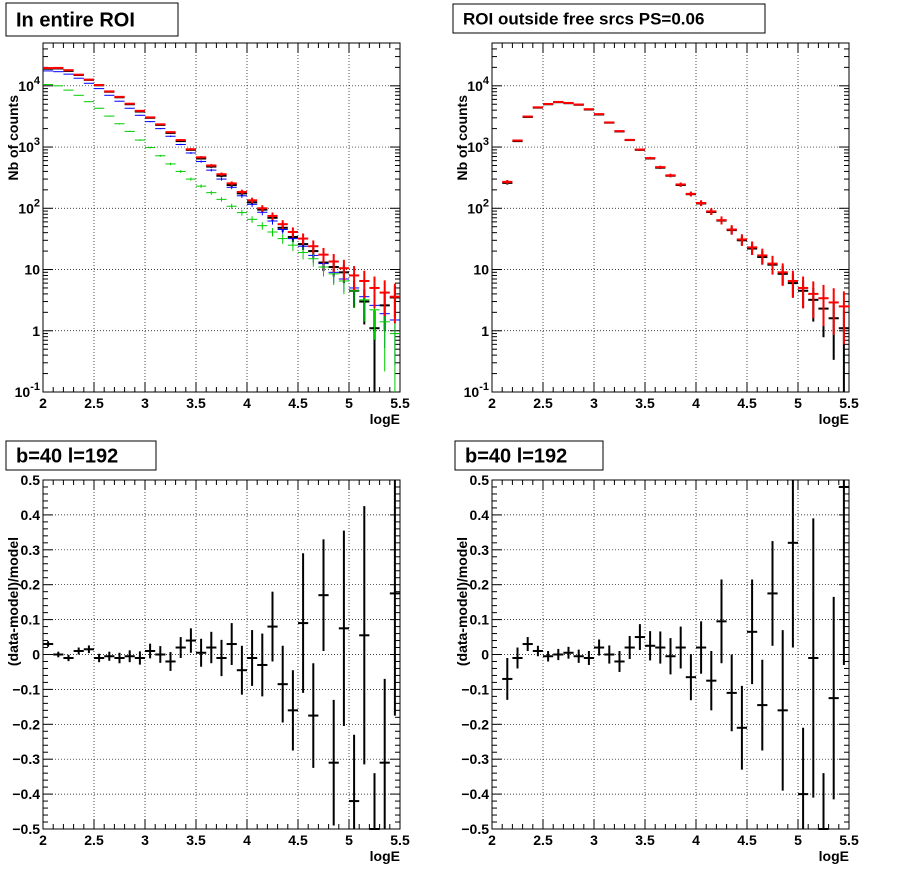 This screenshot has height=871, width=898. What do you see at coordinates (543, 403) in the screenshot?
I see `x-tick-label: 2.5` at bounding box center [543, 403].